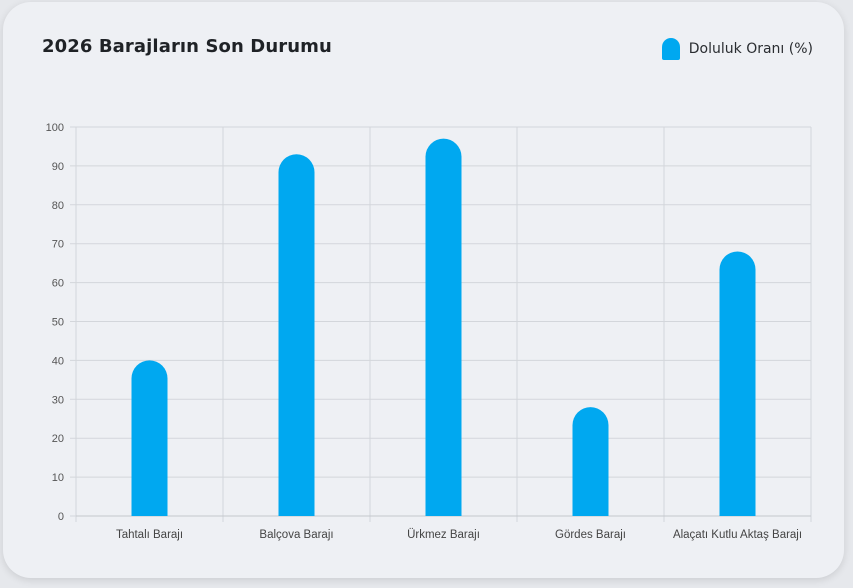 This screenshot has width=853, height=588. Describe the element at coordinates (750, 49) in the screenshot. I see `legend-label: Doluluk Oranı (%)` at that location.